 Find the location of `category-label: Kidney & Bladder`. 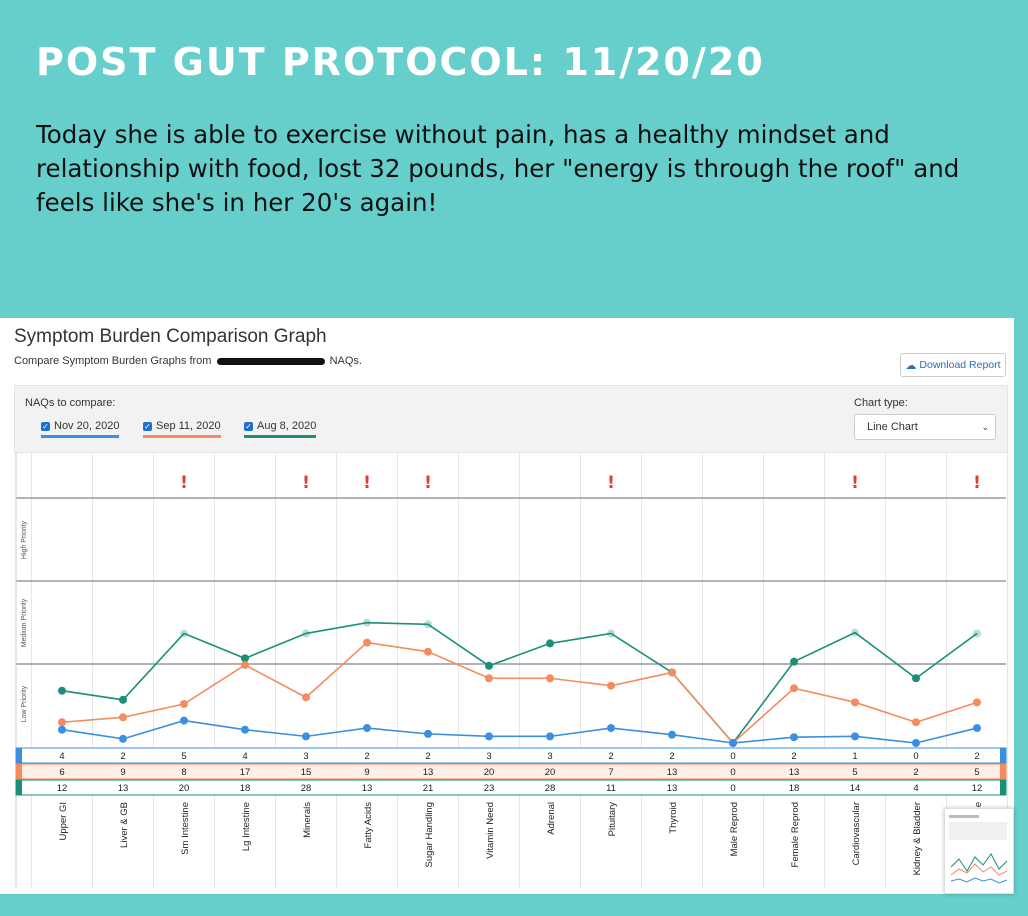

category-label: Kidney & Bladder is located at coordinates (917, 838).